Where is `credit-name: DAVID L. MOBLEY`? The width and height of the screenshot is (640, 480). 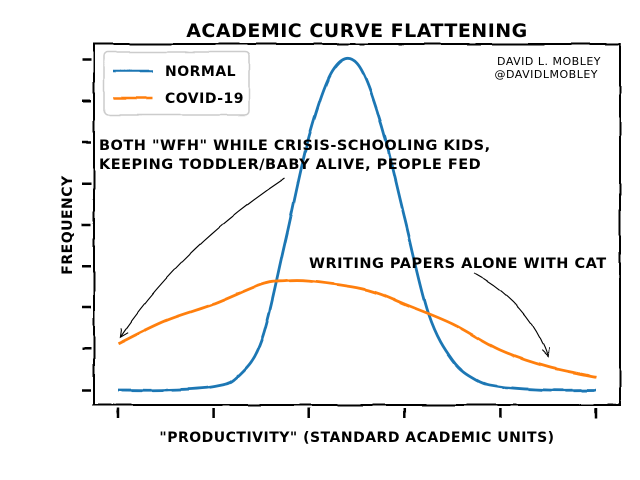 credit-name: DAVID L. MOBLEY is located at coordinates (549, 61).